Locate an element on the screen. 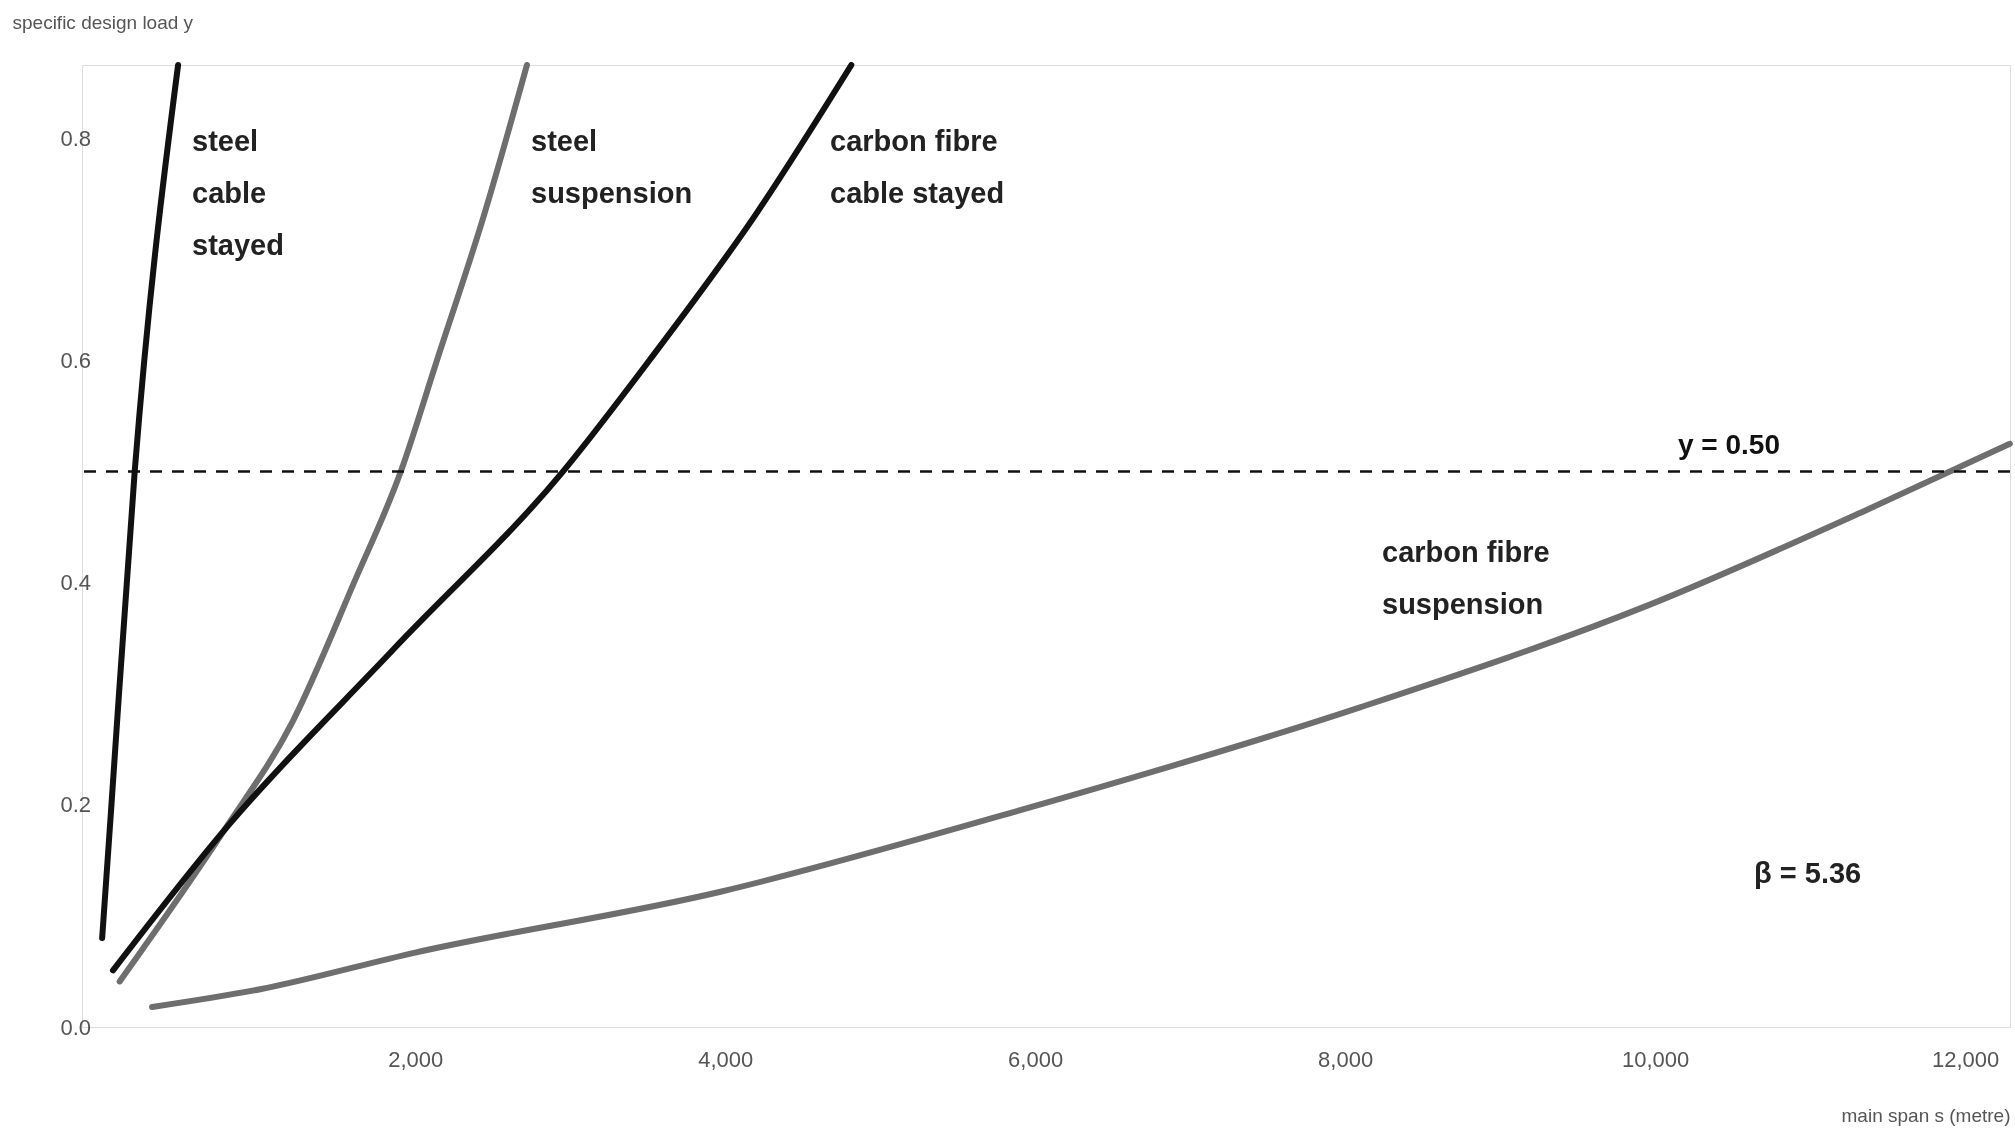  y-tick-label: 0.0 is located at coordinates (76, 1027).